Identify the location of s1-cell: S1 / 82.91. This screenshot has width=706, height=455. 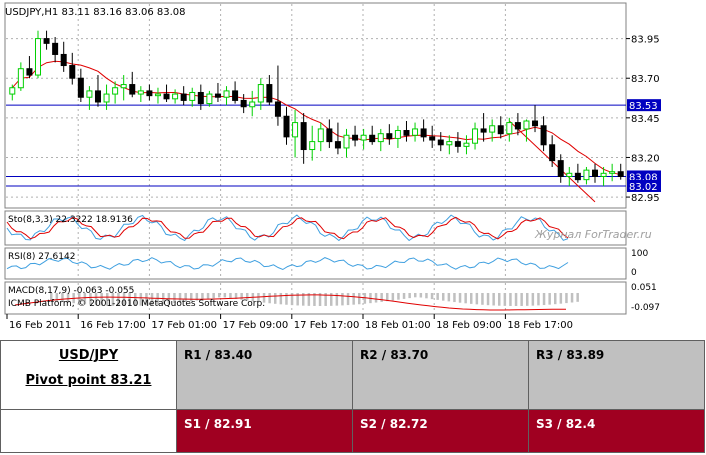
(264, 431).